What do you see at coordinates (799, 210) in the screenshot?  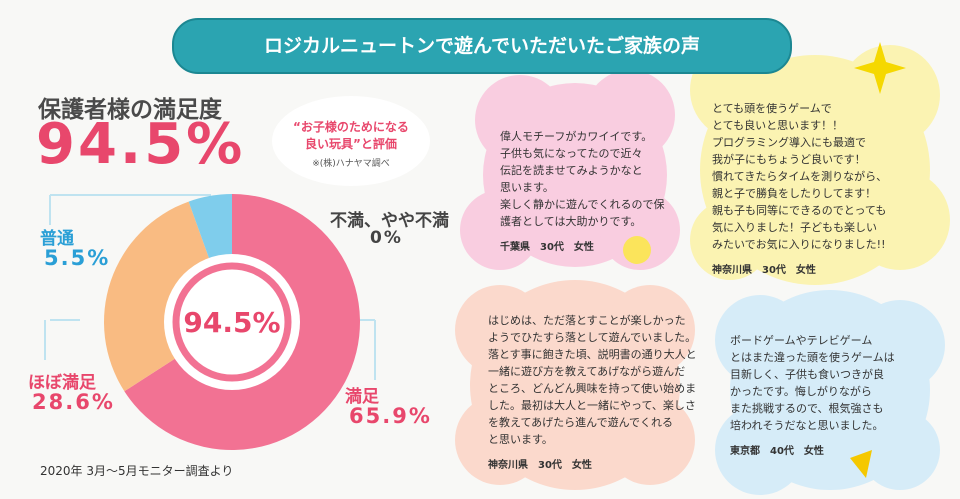 I see `testimonial-line: 親も子も同等にできるのでとっても` at bounding box center [799, 210].